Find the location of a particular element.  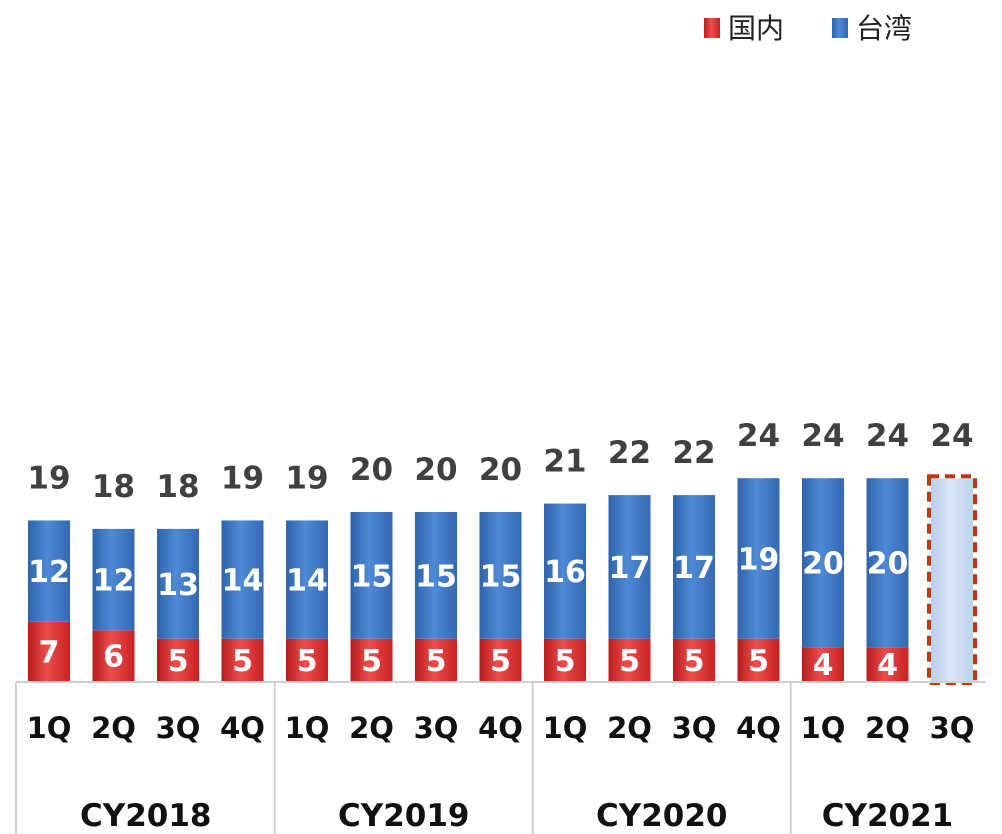

data-label-domestic: 7 is located at coordinates (49, 652).